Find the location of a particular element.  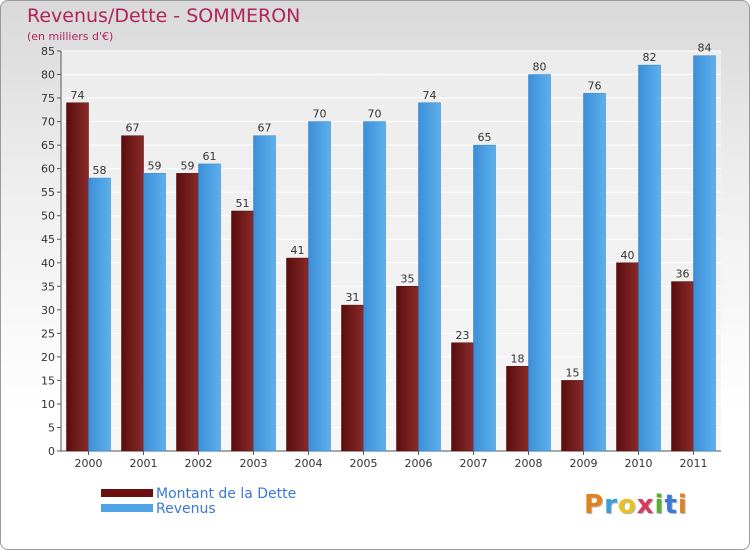

data-label-dette: 41 is located at coordinates (298, 250).